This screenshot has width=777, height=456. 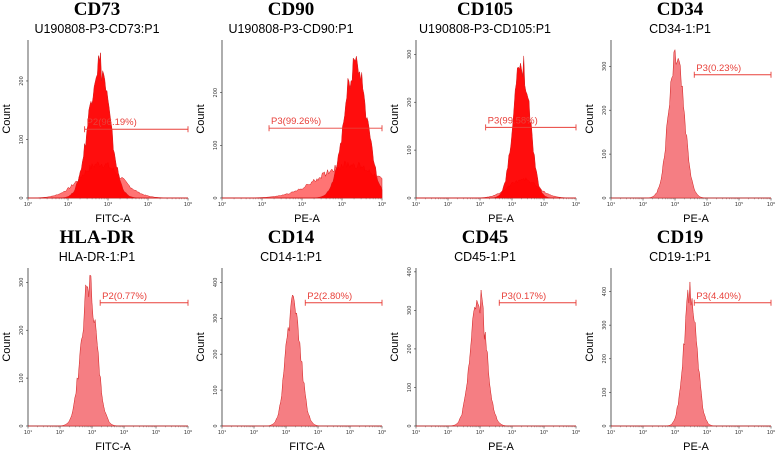 What do you see at coordinates (291, 10) in the screenshot?
I see `panel-title: CD90` at bounding box center [291, 10].